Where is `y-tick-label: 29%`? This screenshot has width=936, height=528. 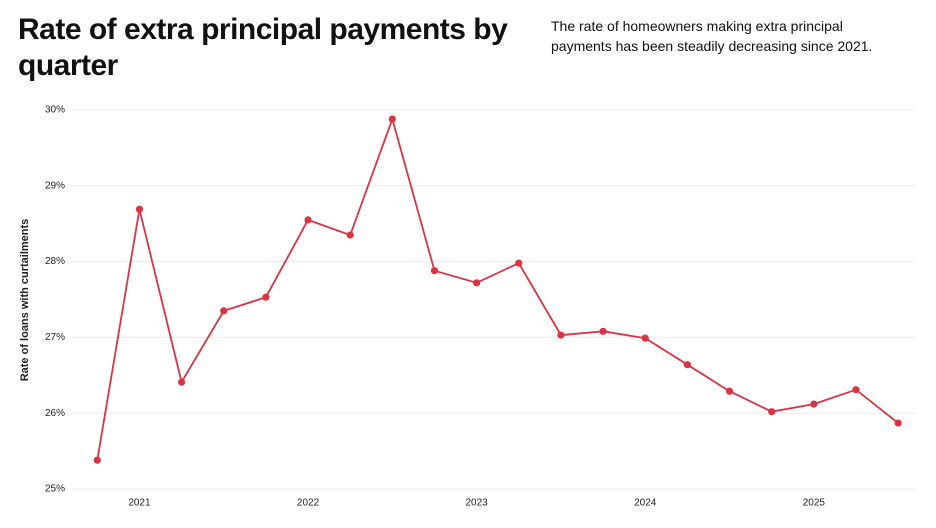
y-tick-label: 29% is located at coordinates (55, 185).